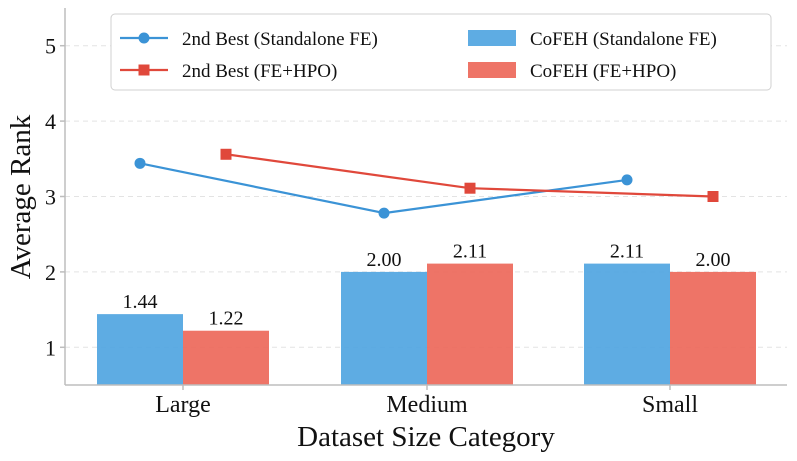 The width and height of the screenshot is (797, 461). What do you see at coordinates (259, 71) in the screenshot?
I see `legend-item-second-best-fehpo-label: 2nd Best (FE+HPO)` at bounding box center [259, 71].